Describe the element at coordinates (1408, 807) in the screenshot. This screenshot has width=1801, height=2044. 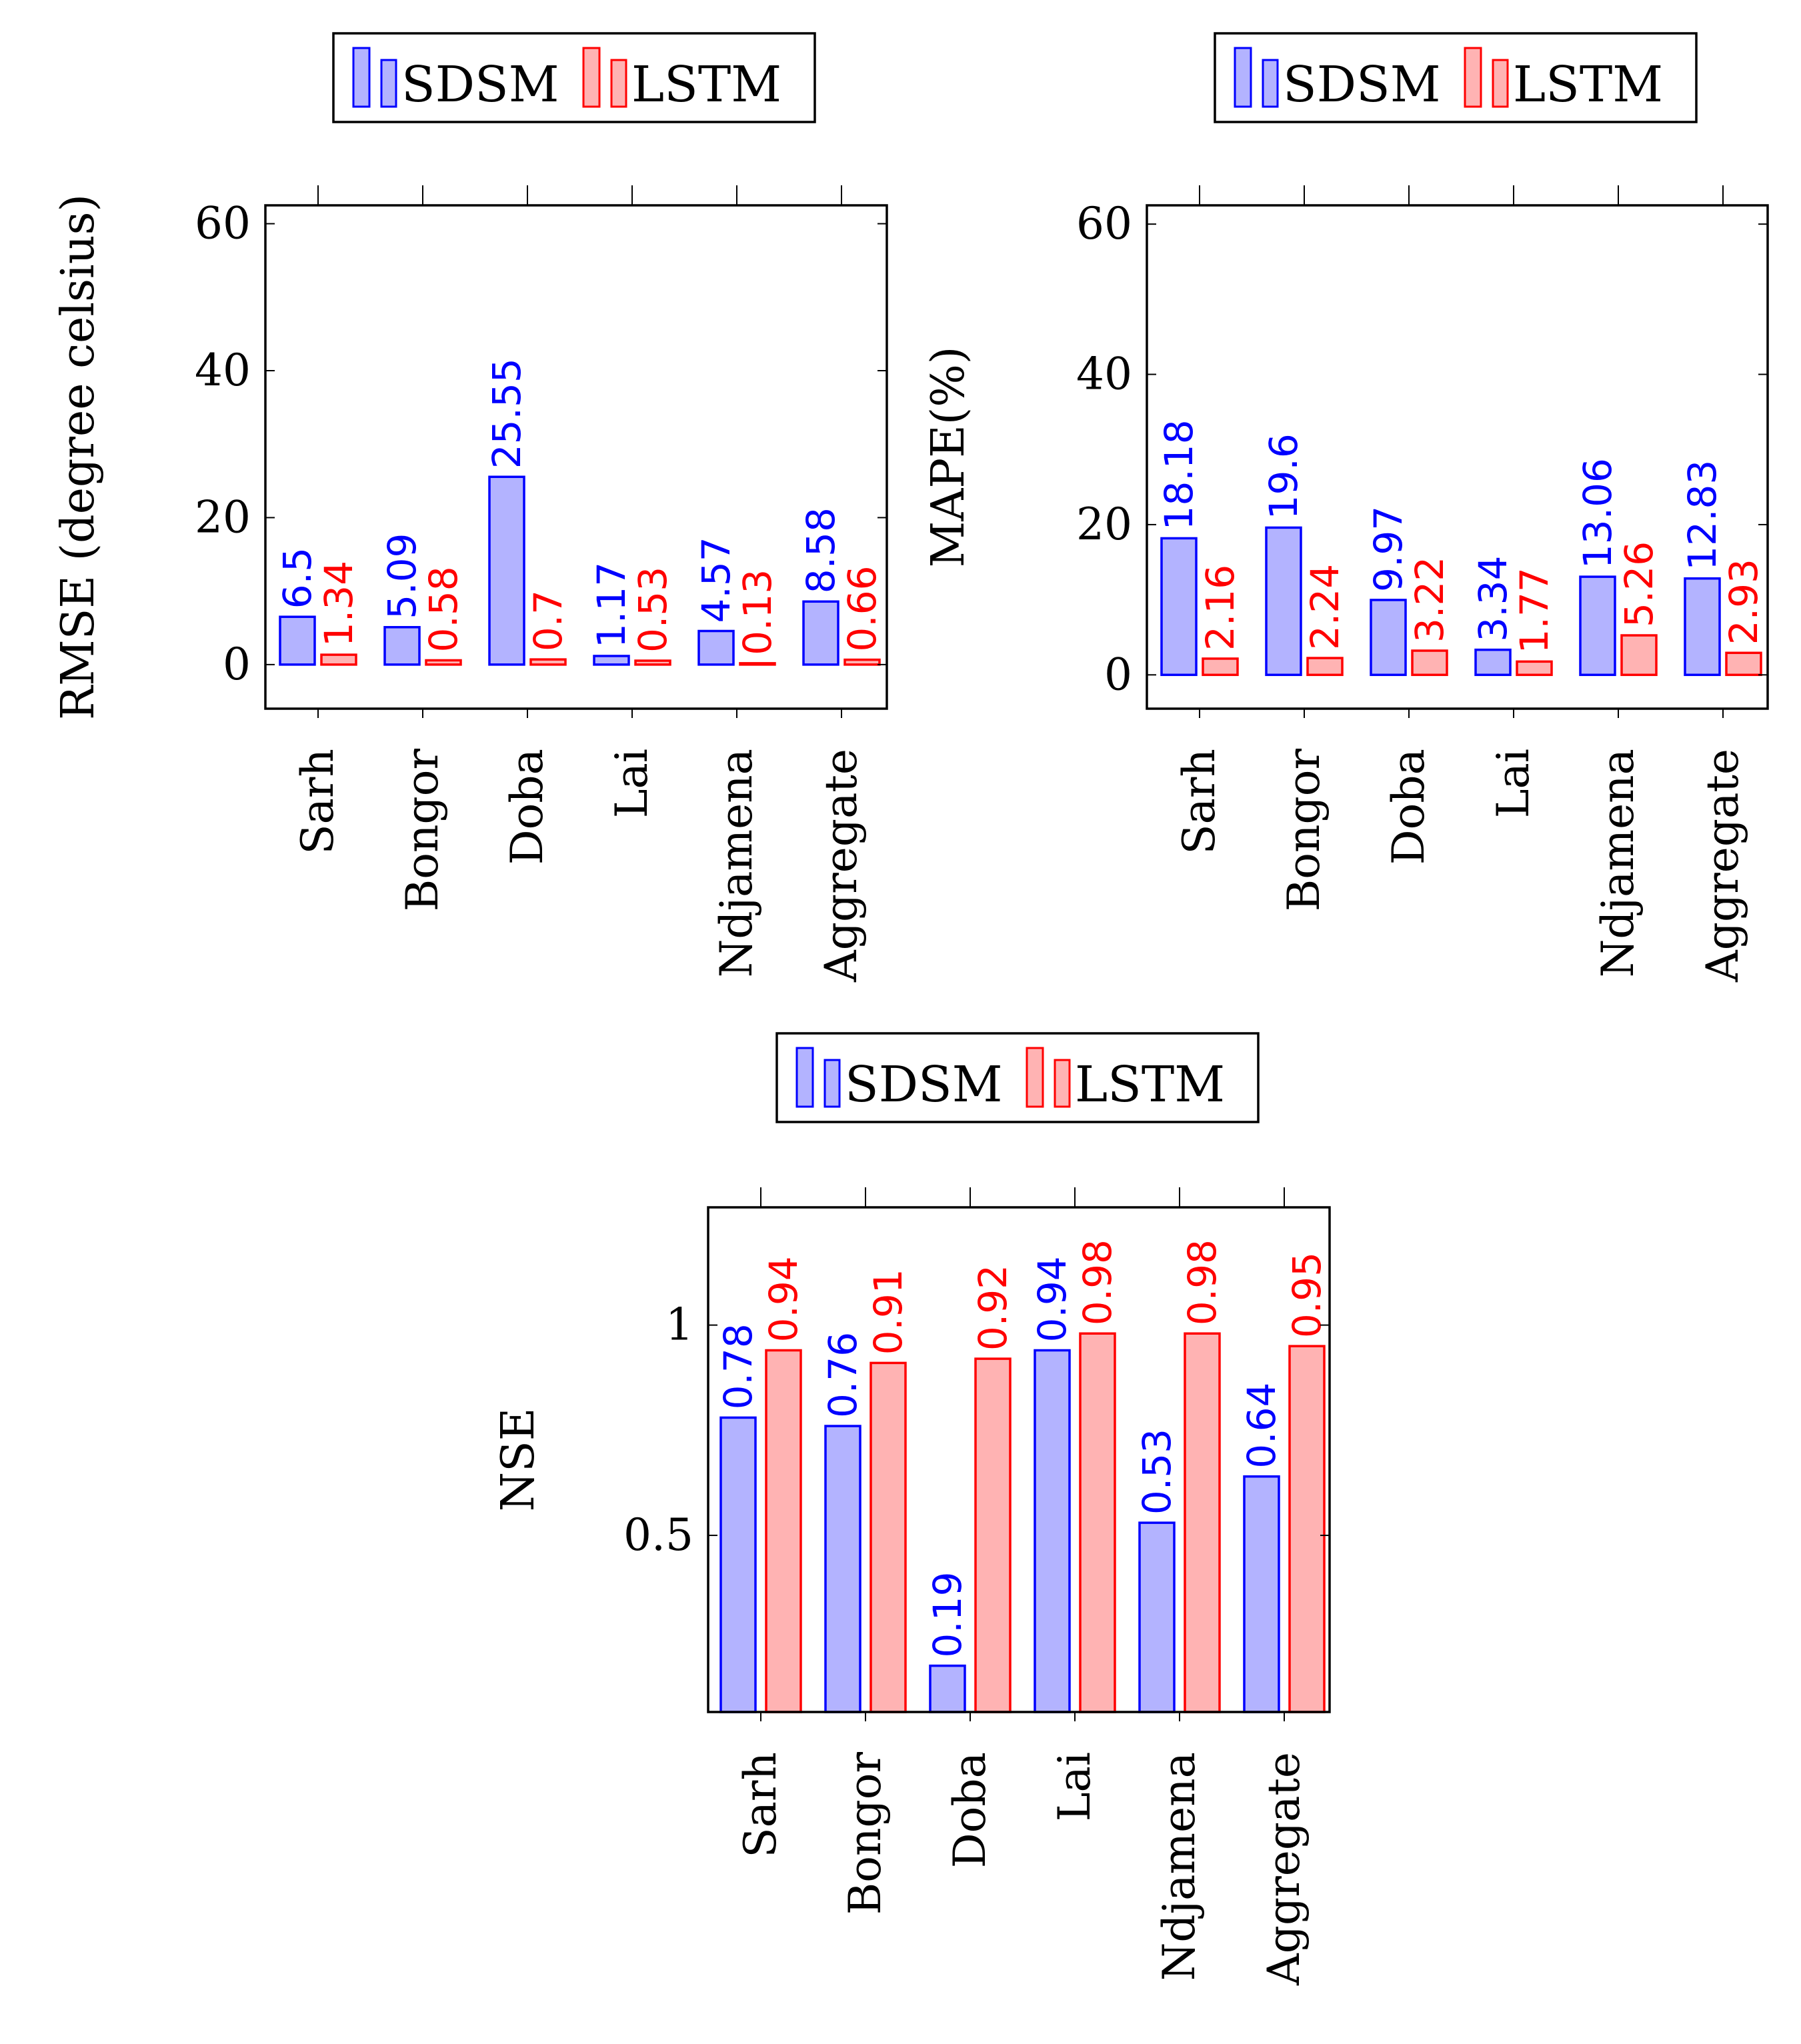
I see `x-tick-label-doba: Doba` at that location.